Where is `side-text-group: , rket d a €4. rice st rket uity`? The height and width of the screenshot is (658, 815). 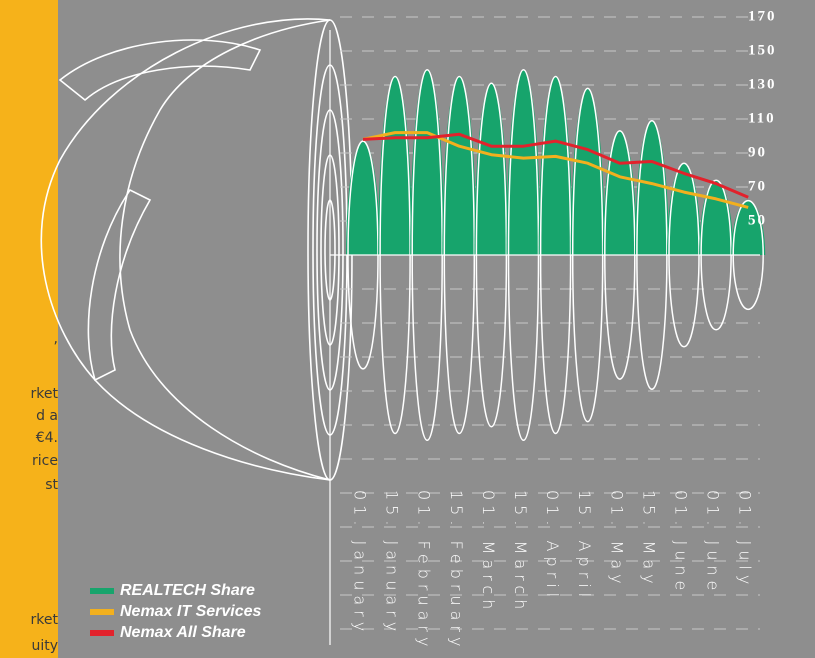
side-text-group: , rket d a €4. rice st rket uity is located at coordinates (45, 492).